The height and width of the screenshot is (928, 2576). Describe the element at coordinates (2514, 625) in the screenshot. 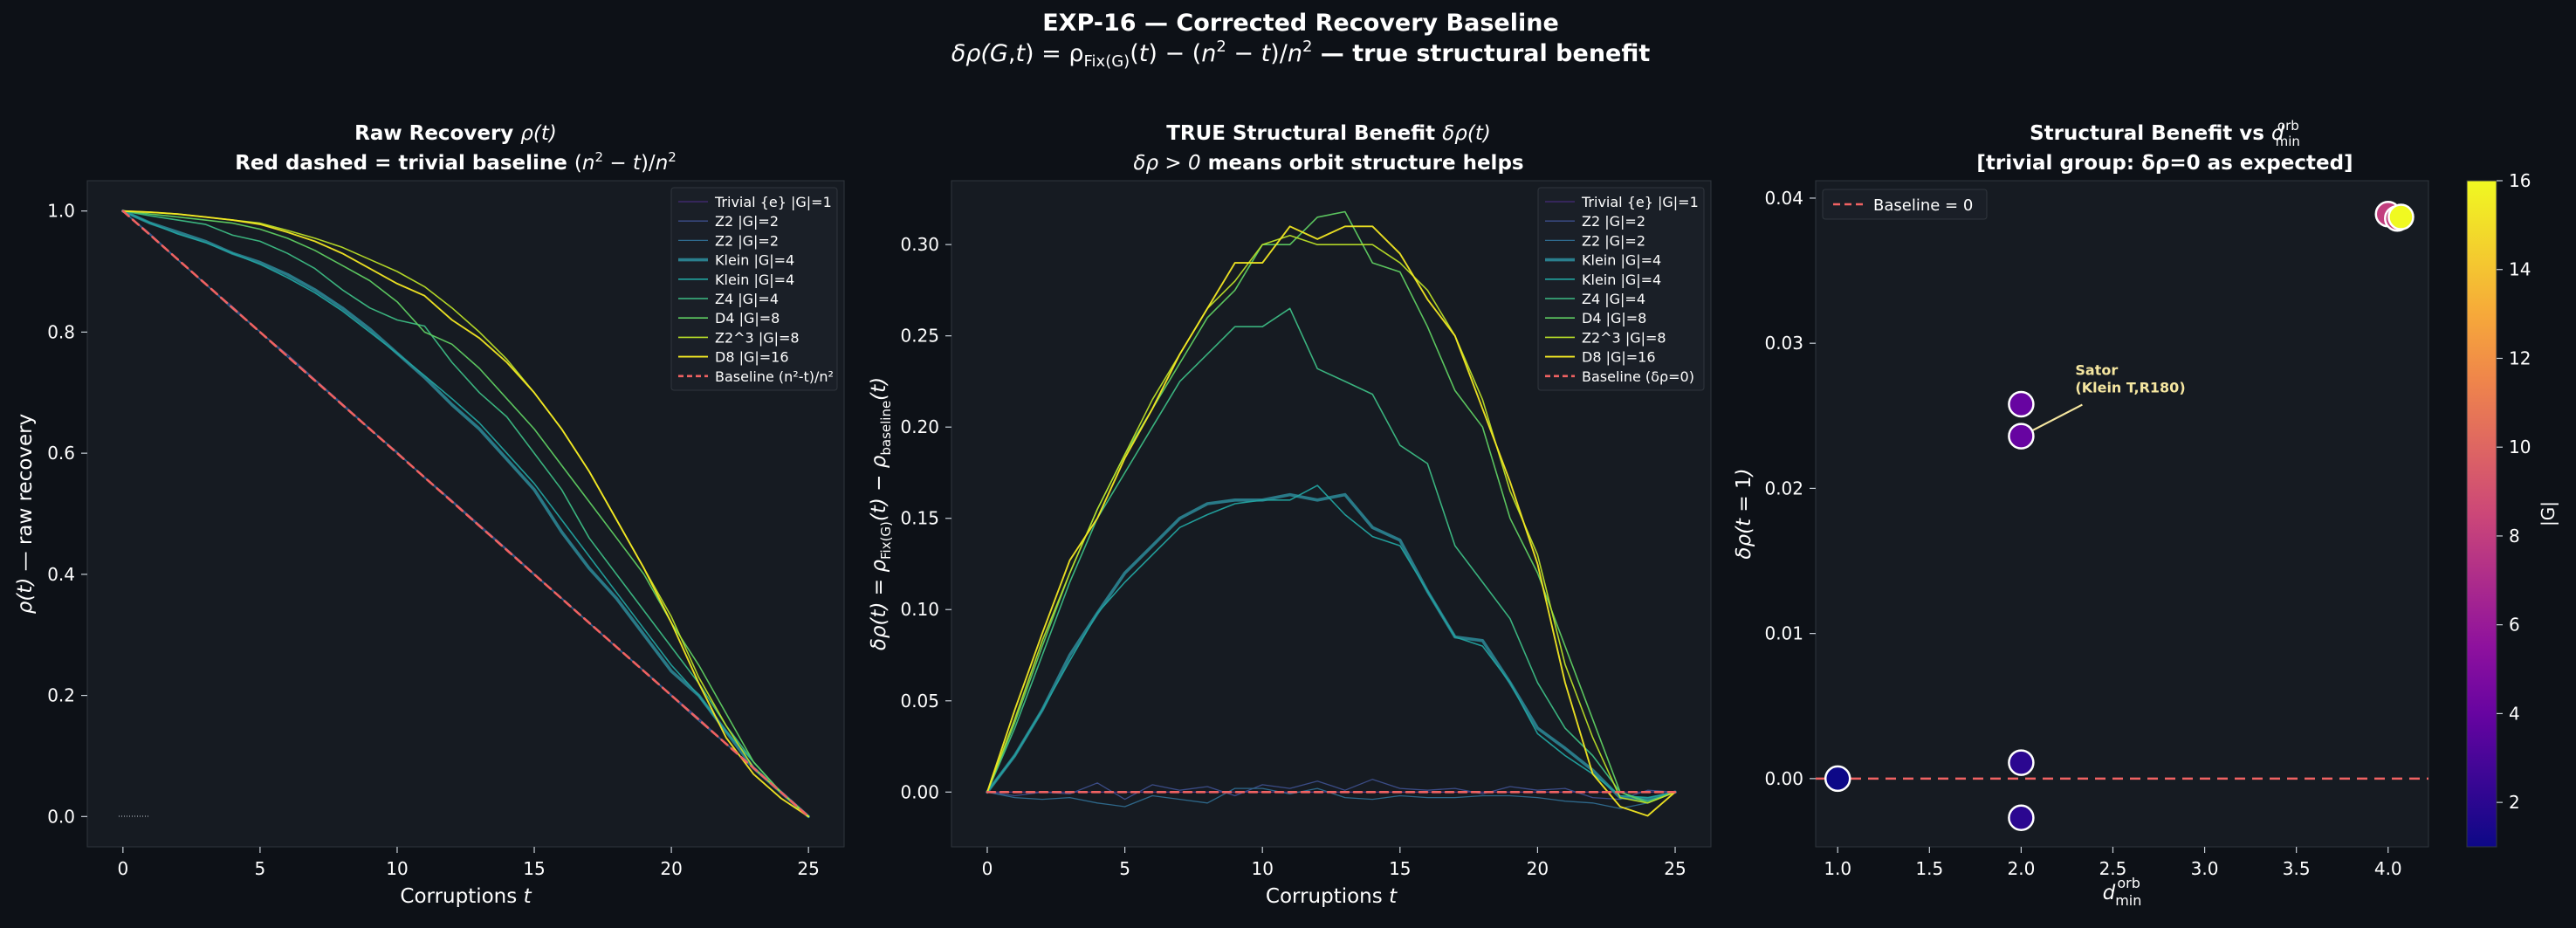

I see `colorbar-tick-label: 6` at that location.